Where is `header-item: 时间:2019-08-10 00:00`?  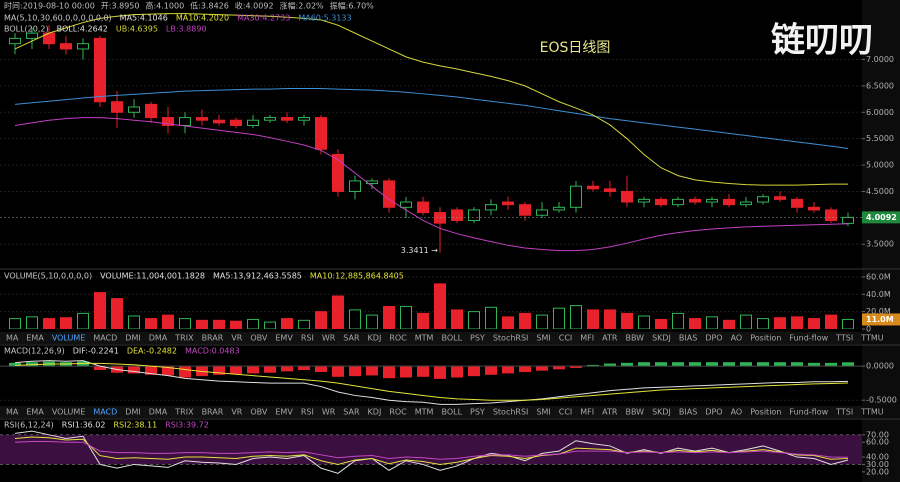
header-item: 时间:2019-08-10 00:00 is located at coordinates (49, 6).